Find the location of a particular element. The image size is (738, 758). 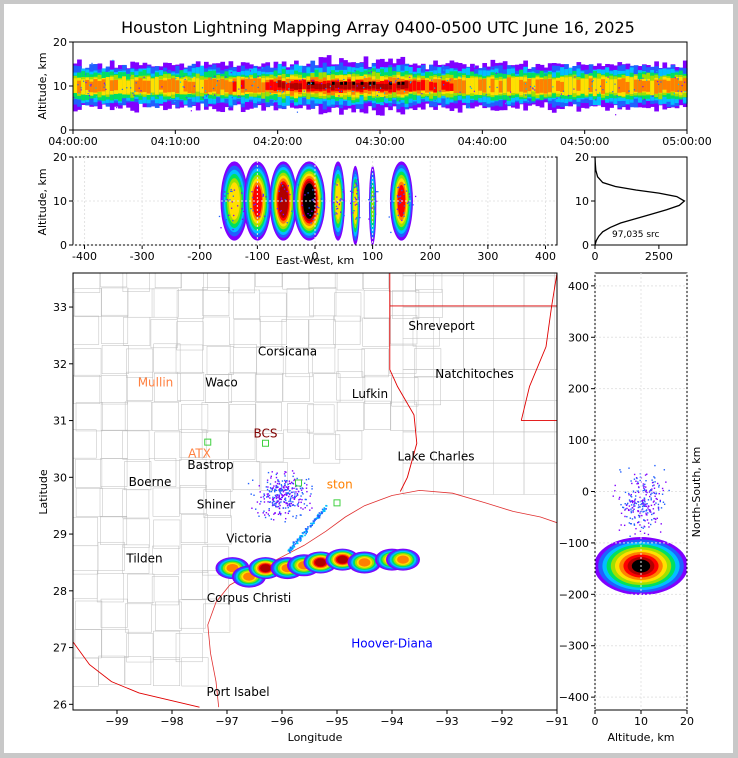

city-label: ATX is located at coordinates (199, 453).